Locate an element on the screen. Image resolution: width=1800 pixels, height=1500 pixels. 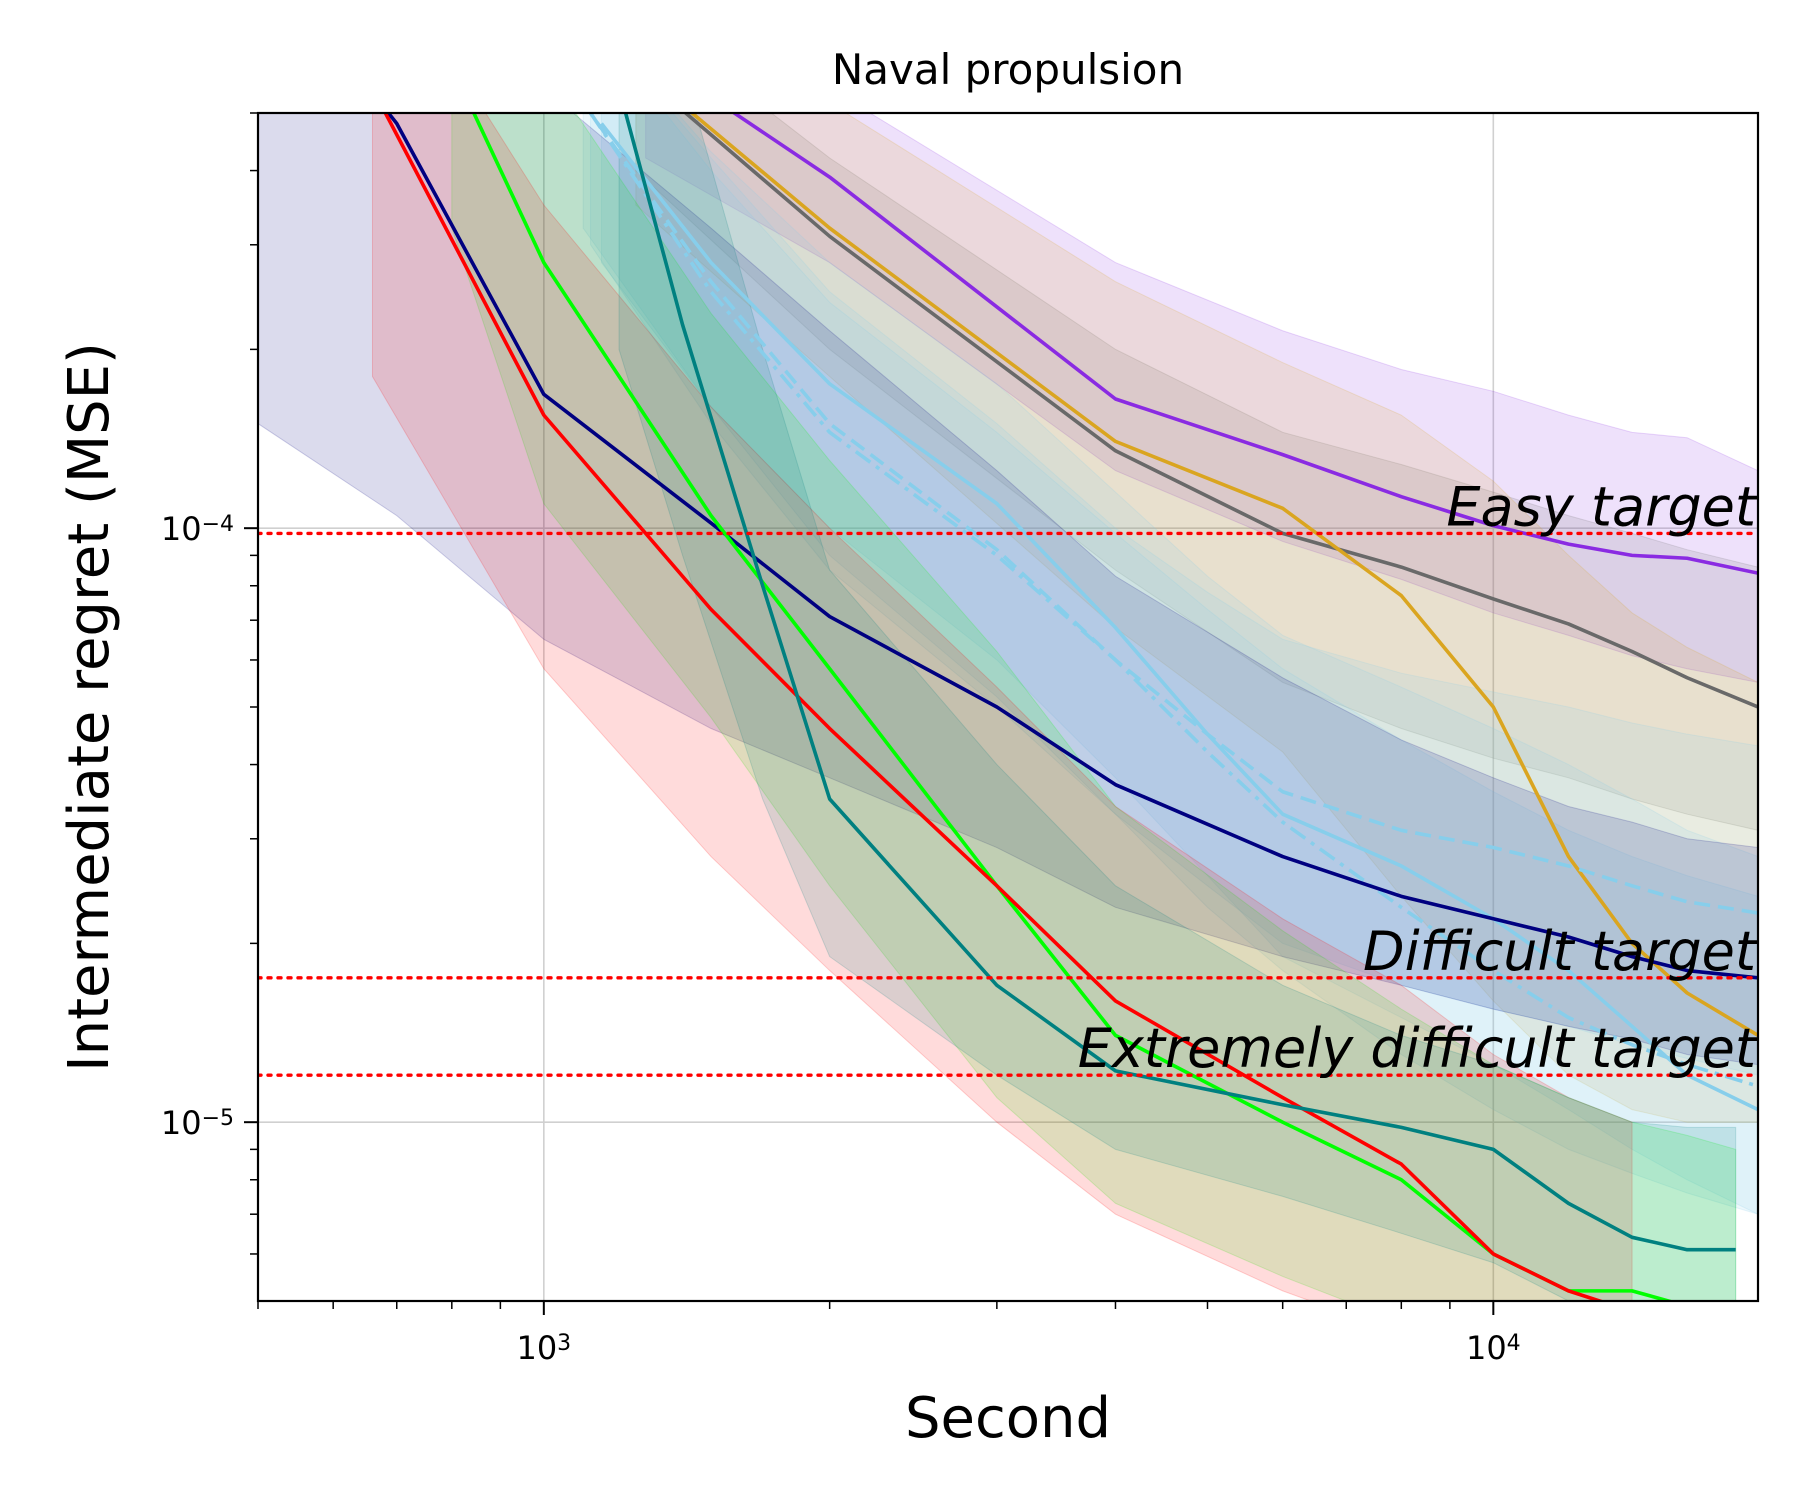
target-label-difficult: Difficult target is located at coordinates (1560, 951).